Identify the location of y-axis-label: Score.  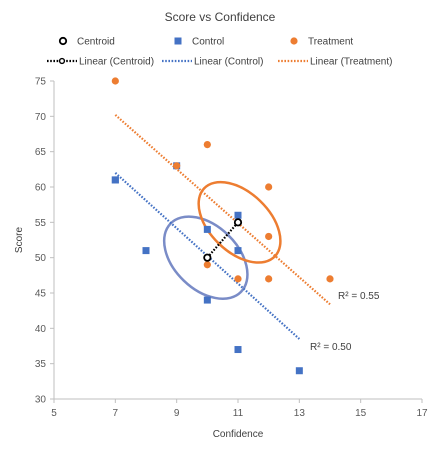
(19, 240).